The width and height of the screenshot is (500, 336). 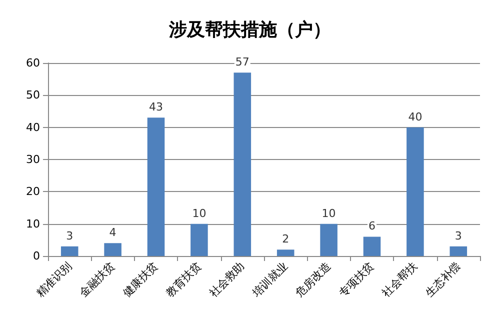 I want to click on y-tick-label: 30, so click(x=33, y=159).